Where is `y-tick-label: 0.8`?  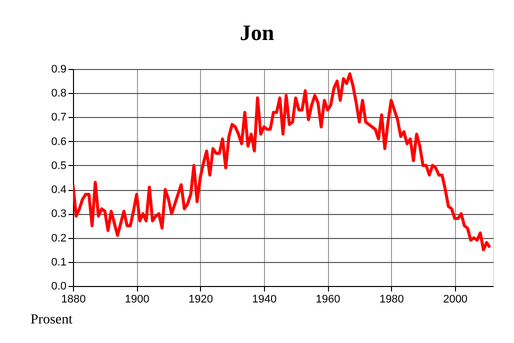 y-tick-label: 0.8 is located at coordinates (58, 94).